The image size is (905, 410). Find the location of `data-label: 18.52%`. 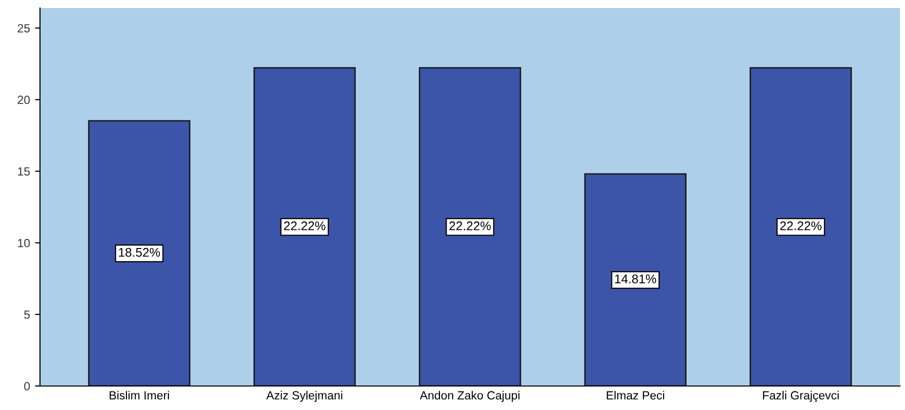

data-label: 18.52% is located at coordinates (139, 252).